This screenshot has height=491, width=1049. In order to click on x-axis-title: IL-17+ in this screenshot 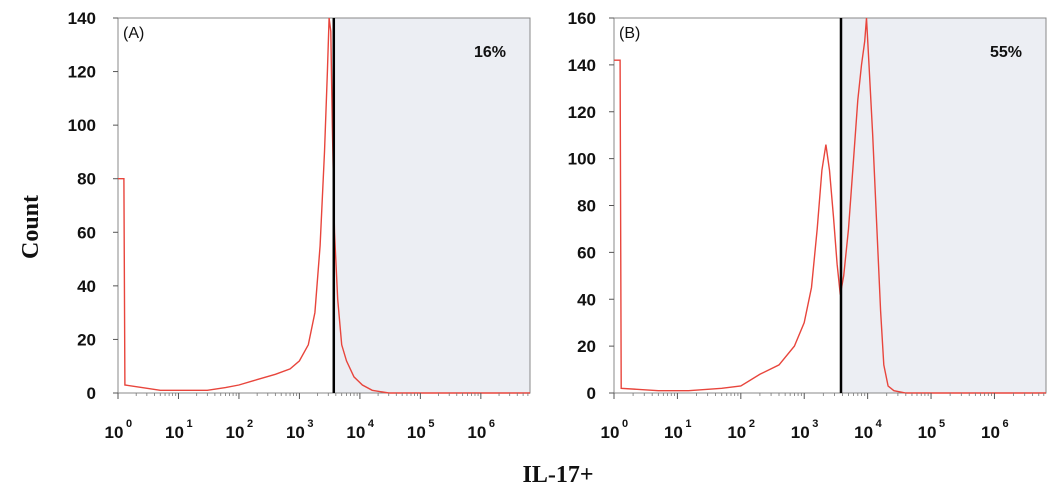, I will do `click(557, 475)`.